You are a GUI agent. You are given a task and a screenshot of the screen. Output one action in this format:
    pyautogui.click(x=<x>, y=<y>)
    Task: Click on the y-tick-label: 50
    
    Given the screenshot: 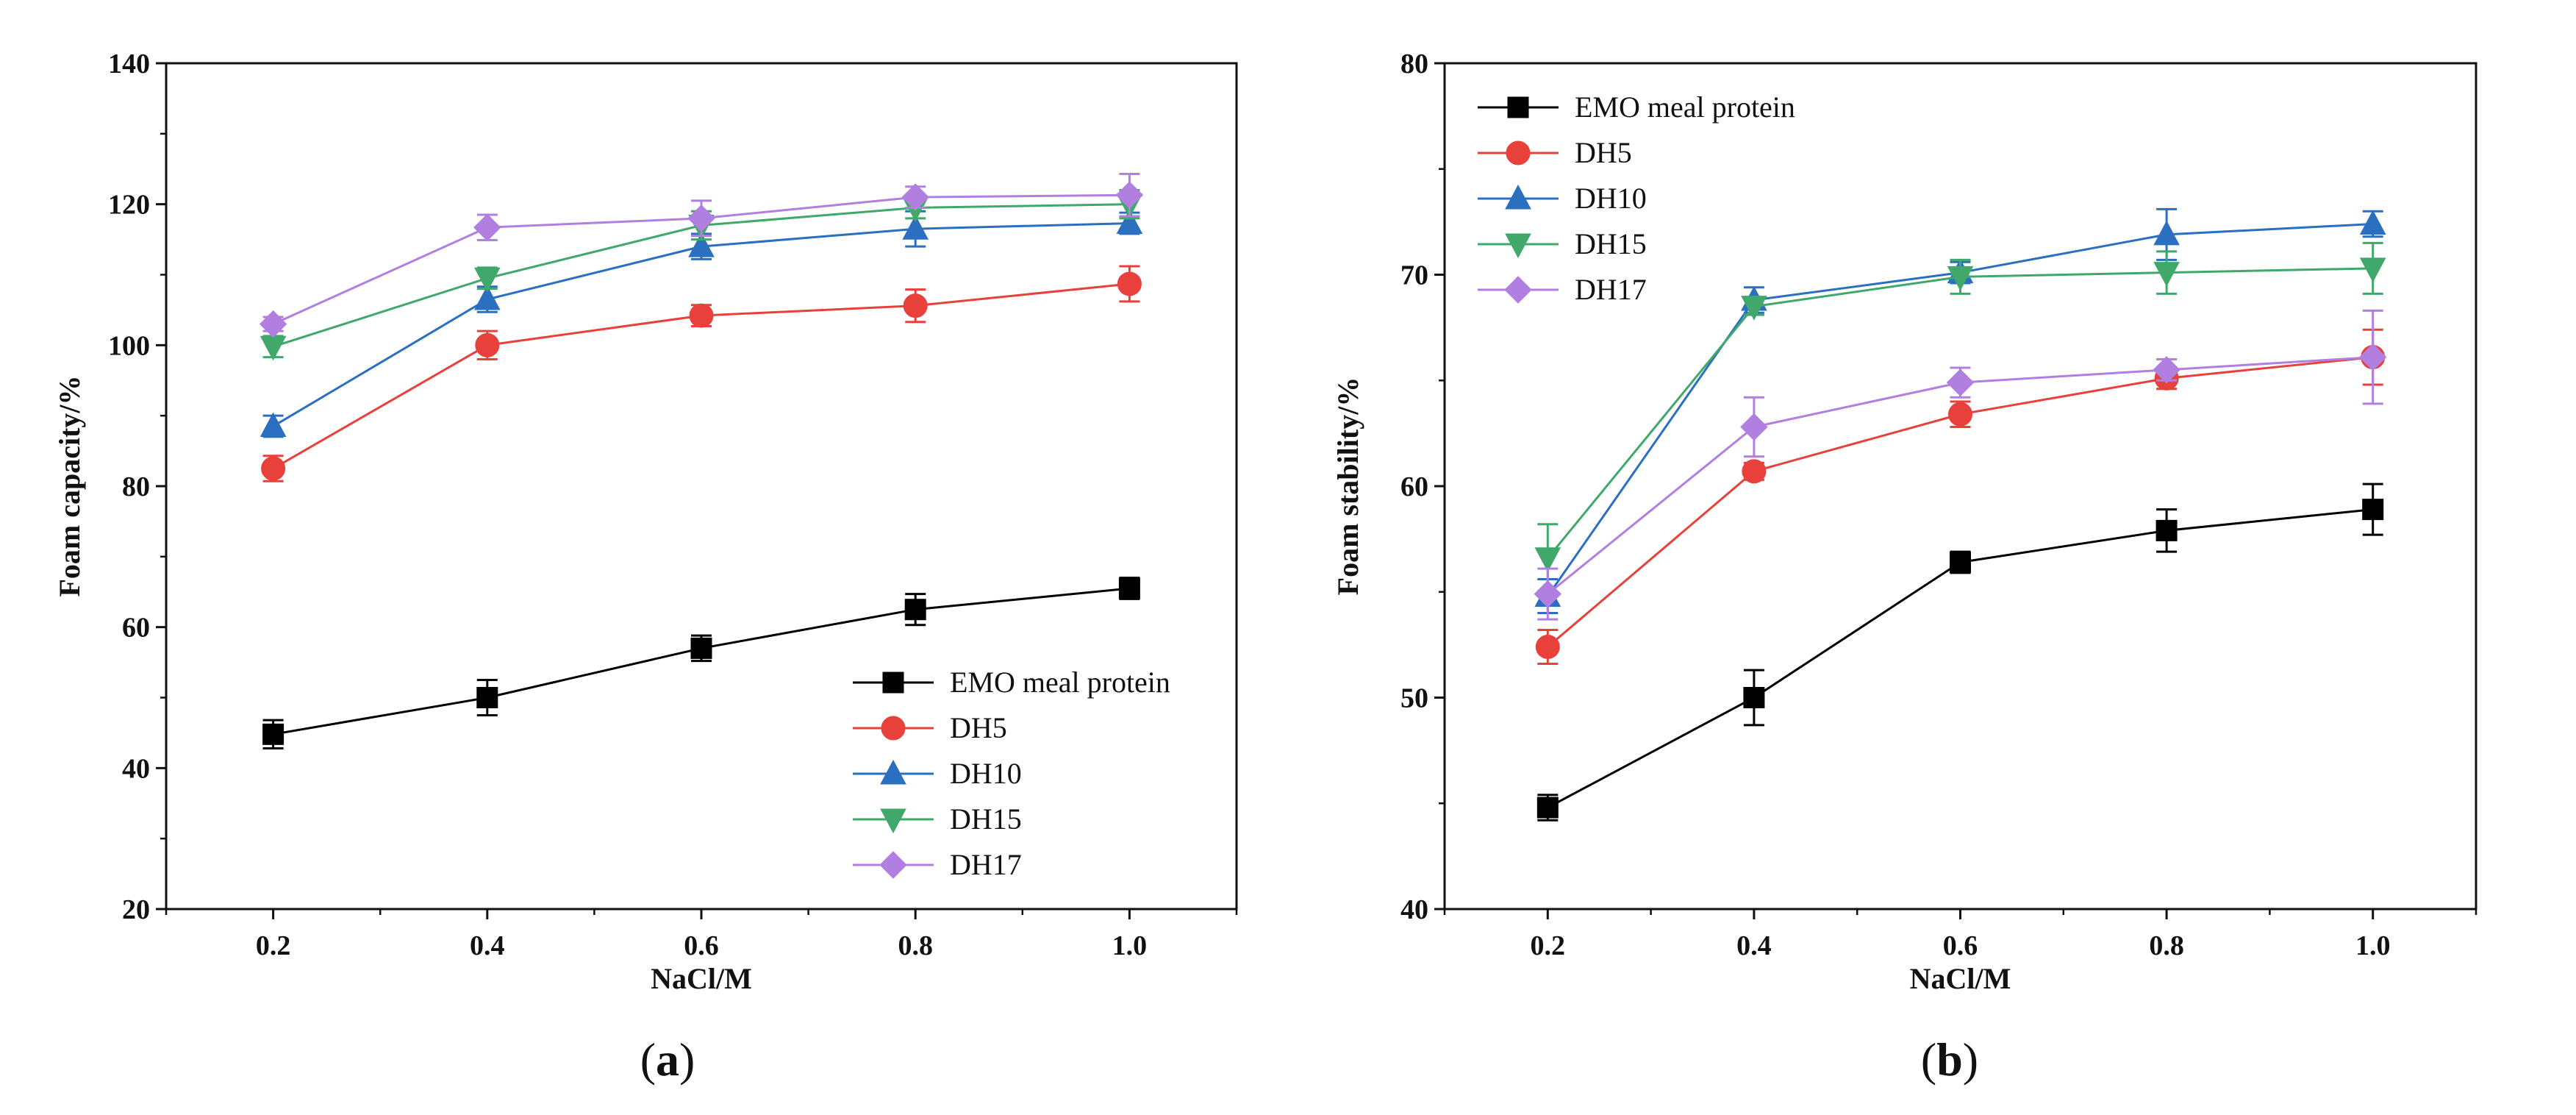 What is the action you would take?
    pyautogui.click(x=1414, y=698)
    